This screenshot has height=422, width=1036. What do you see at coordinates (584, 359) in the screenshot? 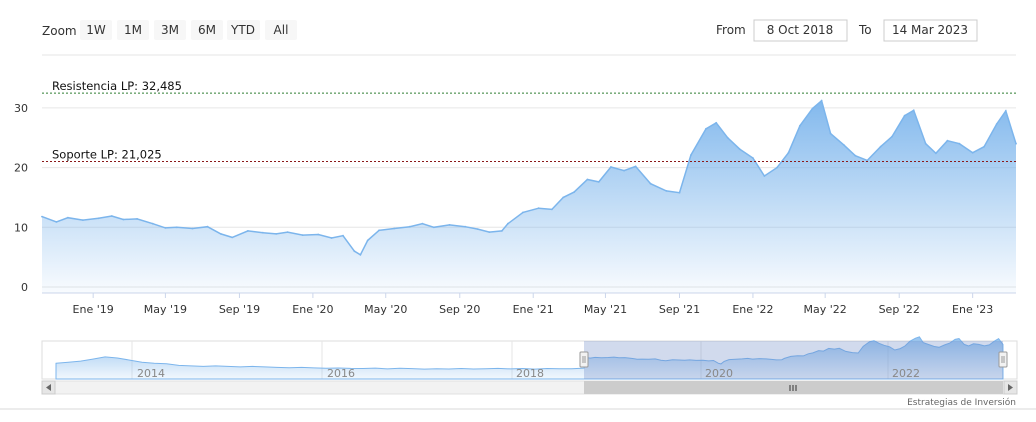
I see `navigator-left-handle` at bounding box center [584, 359].